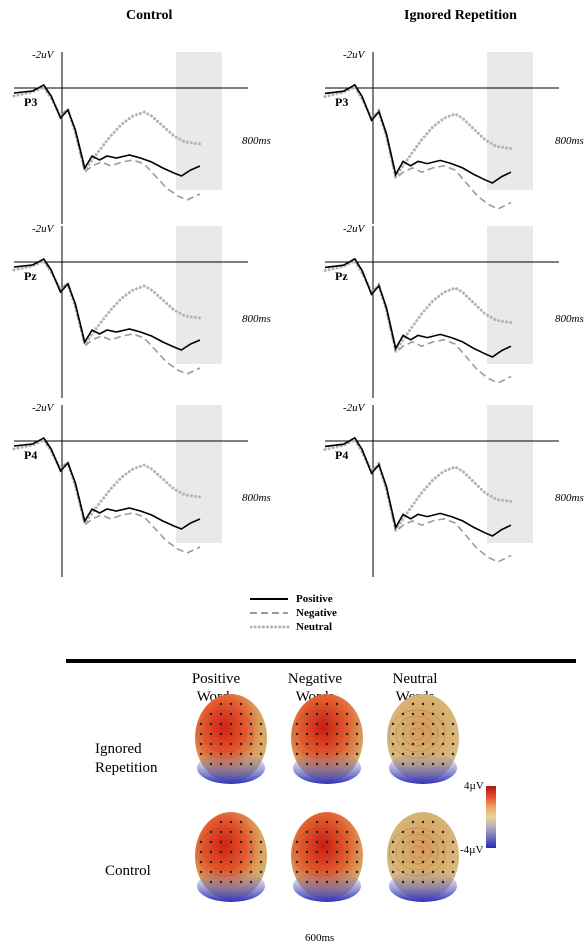 The height and width of the screenshot is (947, 584). What do you see at coordinates (321, 661) in the screenshot?
I see `section-divider` at bounding box center [321, 661].